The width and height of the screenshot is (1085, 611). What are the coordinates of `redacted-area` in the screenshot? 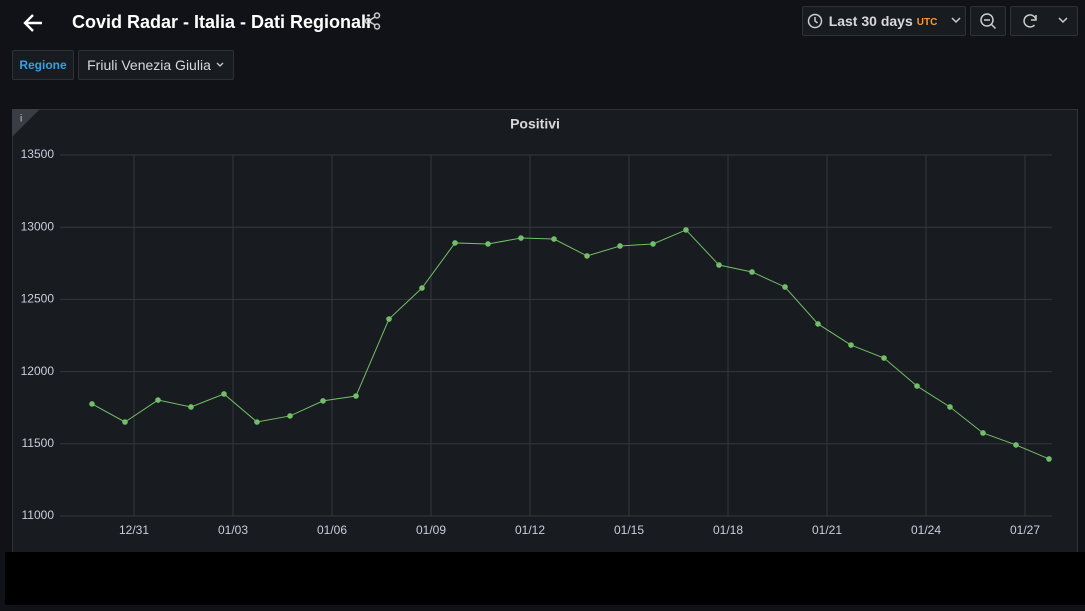 It's located at (545, 578).